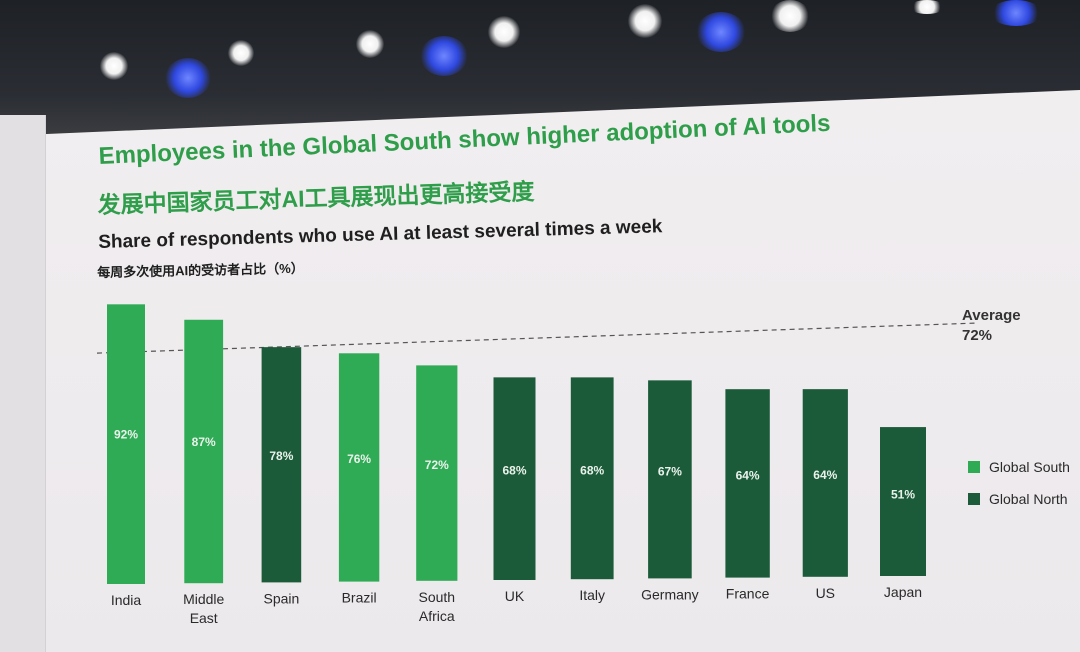  Describe the element at coordinates (126, 435) in the screenshot. I see `bar-value-label: 92%` at that location.